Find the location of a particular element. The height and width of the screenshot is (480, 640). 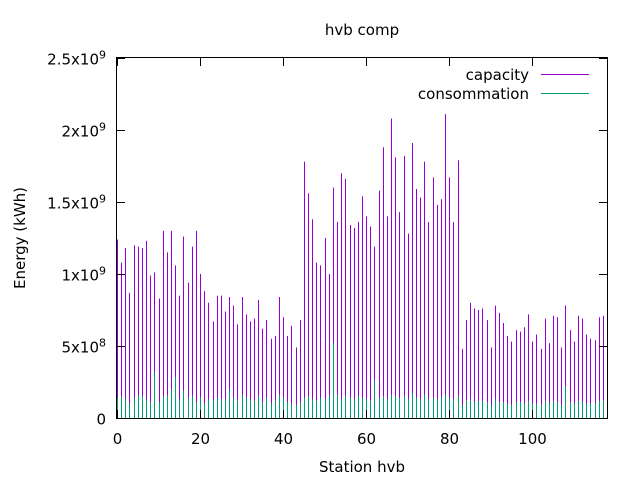

y-tick-label-1: 5x10⁸ is located at coordinates (83, 346).